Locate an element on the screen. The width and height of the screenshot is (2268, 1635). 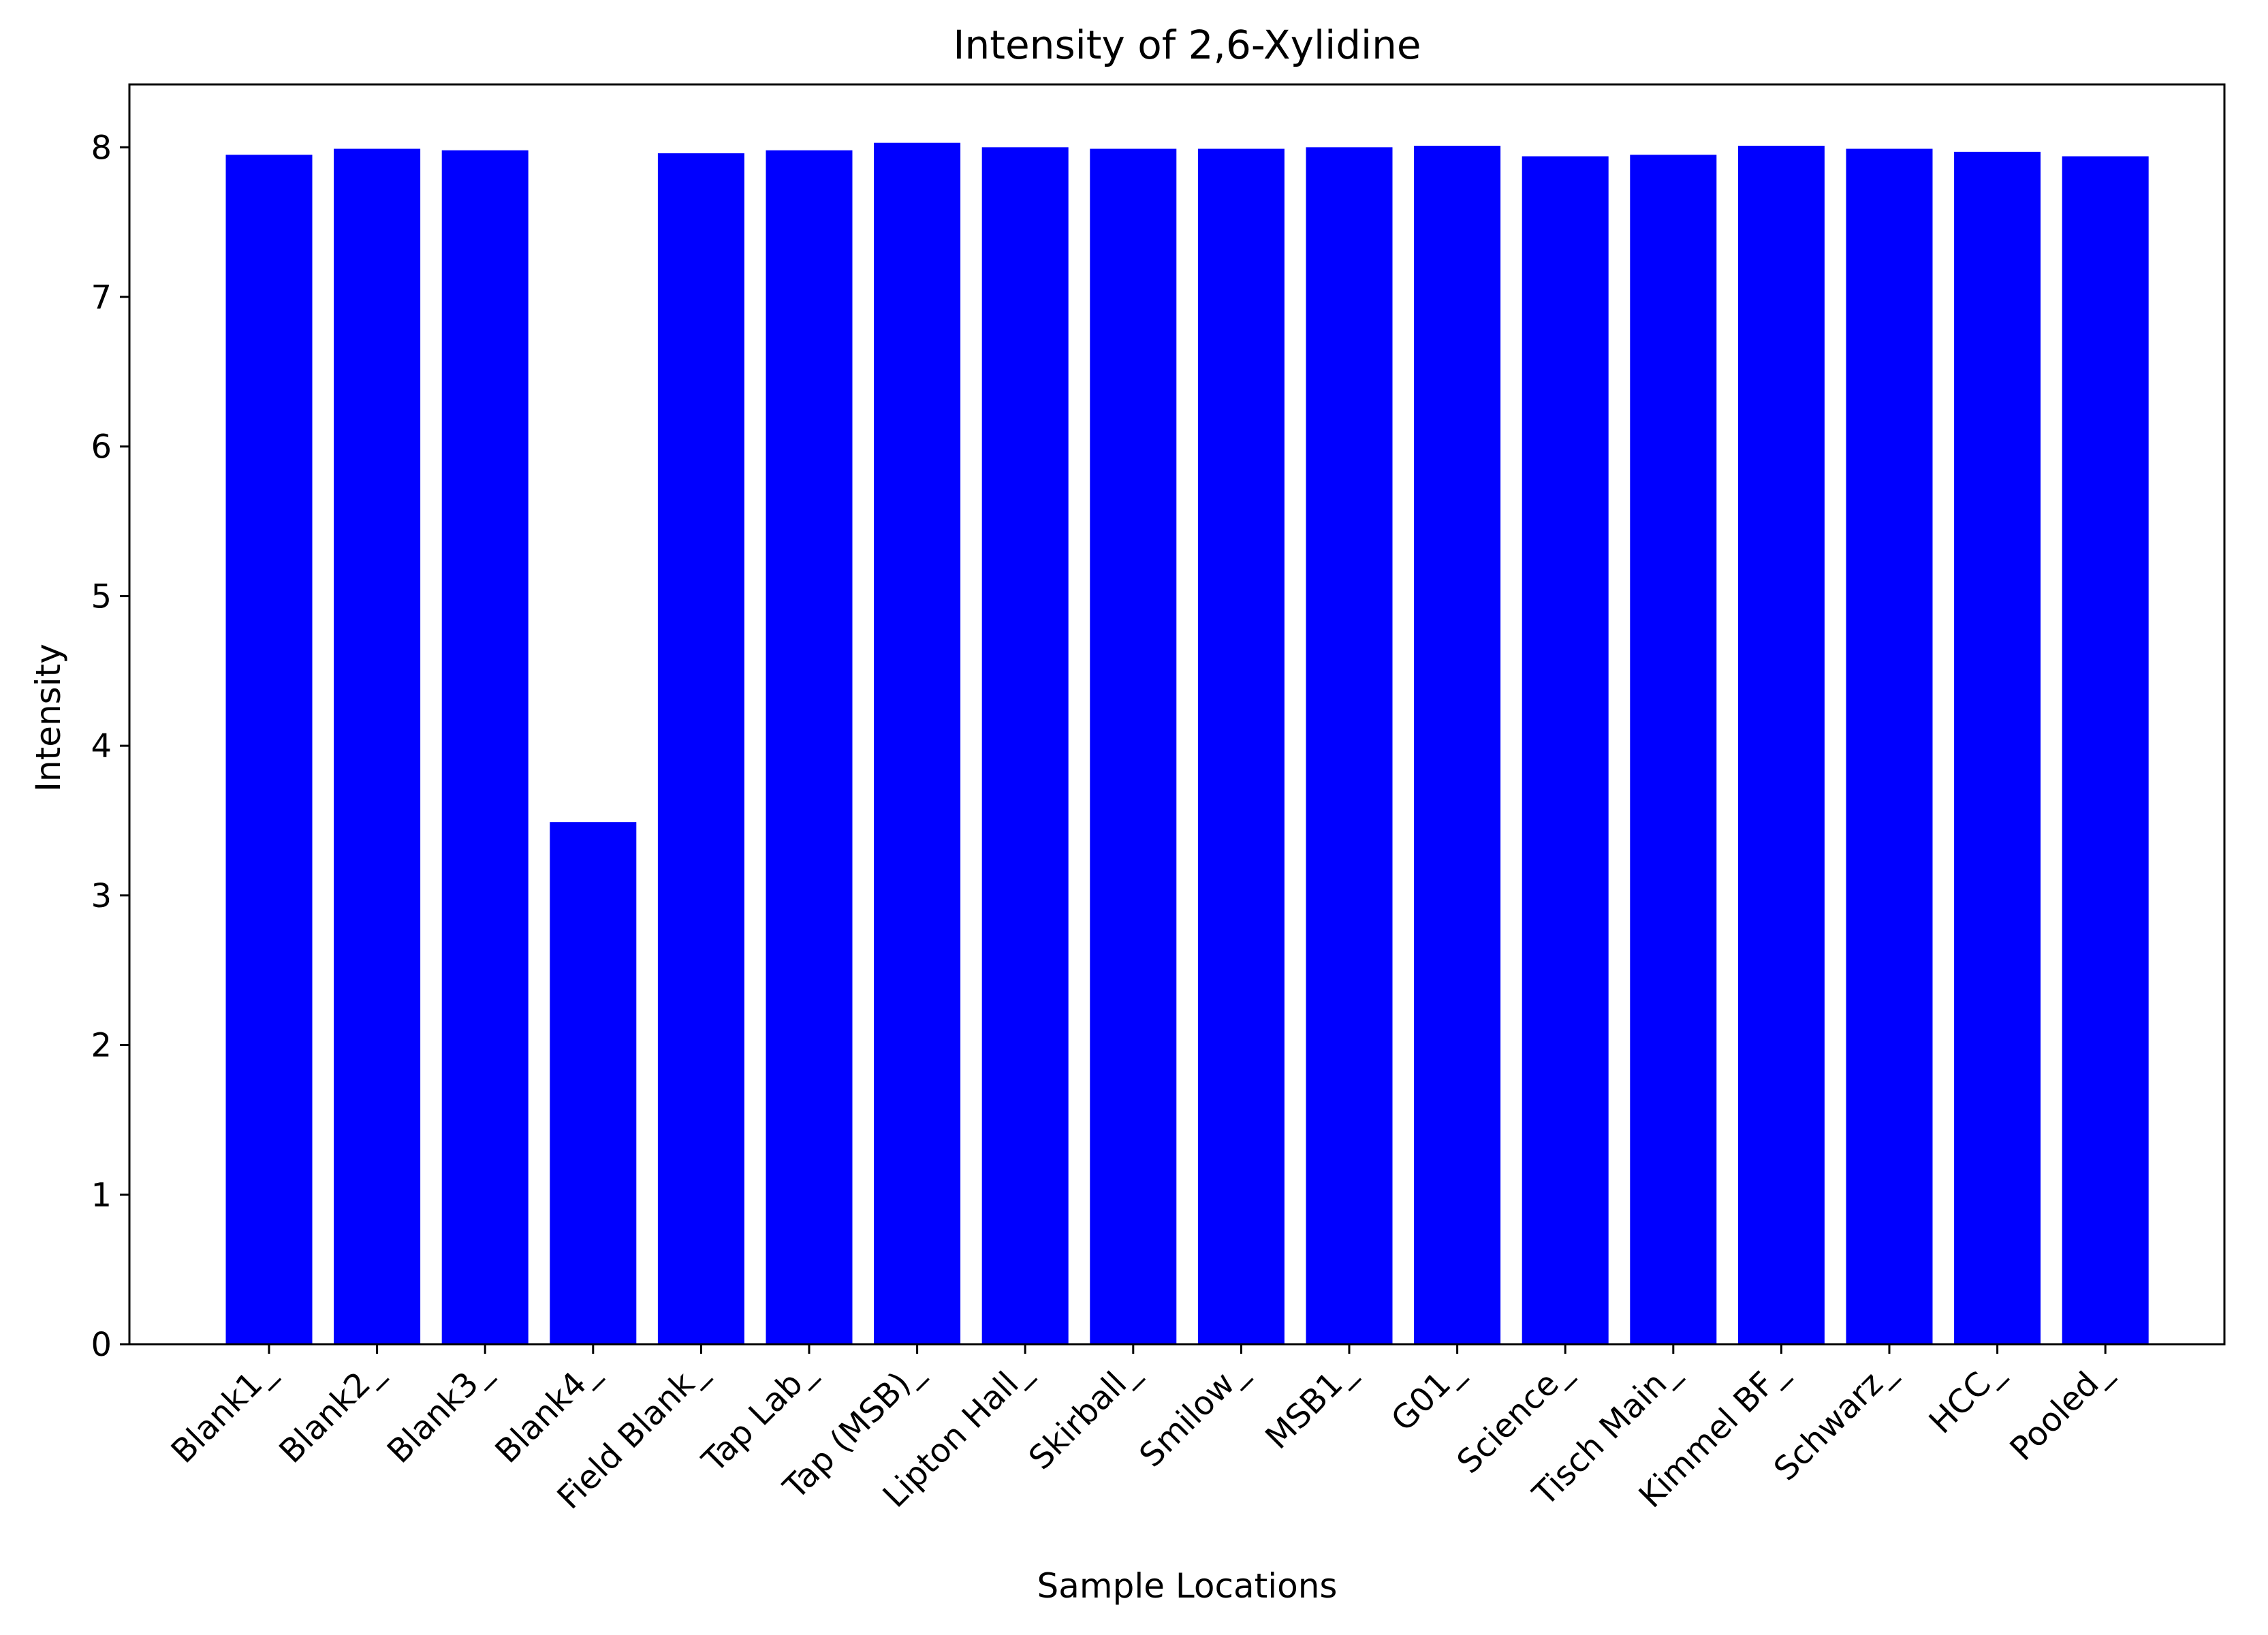
y-tick-label: 6 is located at coordinates (101, 447).